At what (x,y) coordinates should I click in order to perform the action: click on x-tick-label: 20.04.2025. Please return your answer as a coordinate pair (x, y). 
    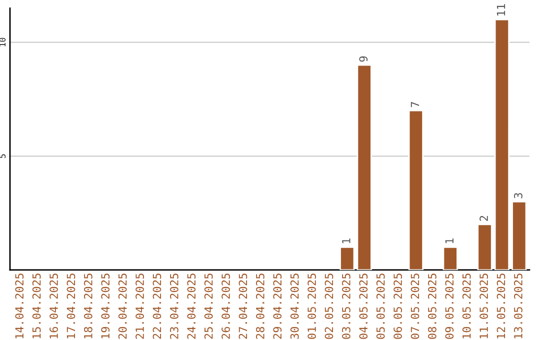
    Looking at the image, I should click on (122, 306).